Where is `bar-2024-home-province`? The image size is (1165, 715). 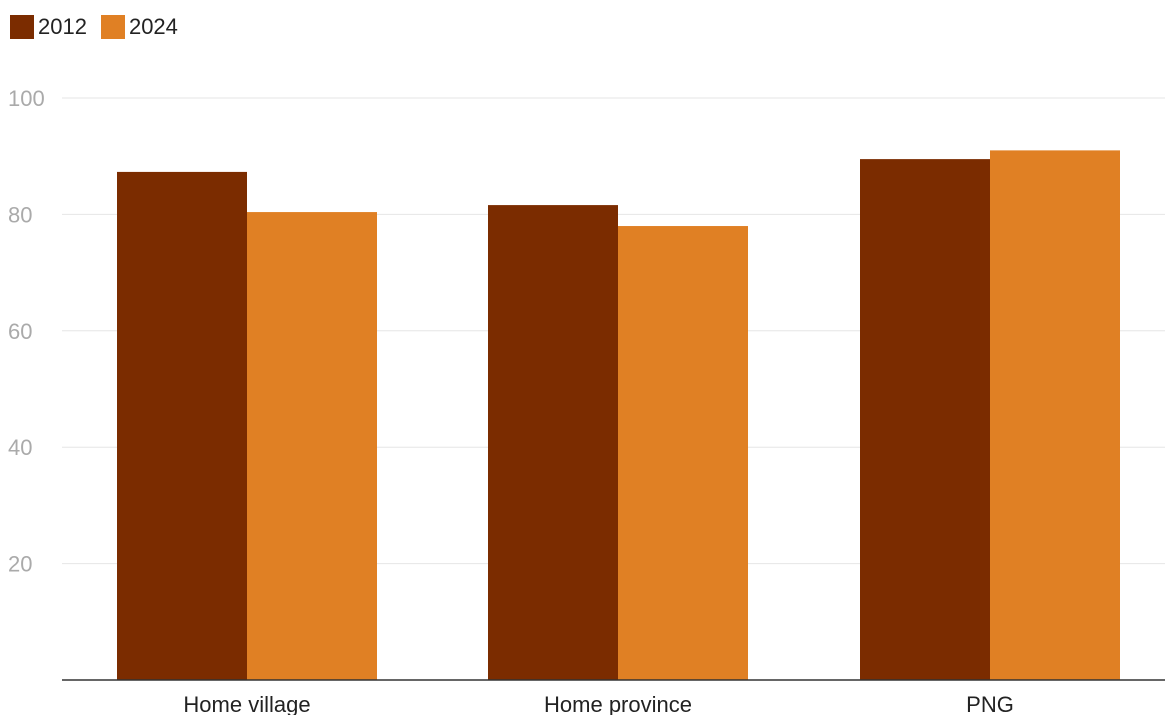
bar-2024-home-province is located at coordinates (683, 453).